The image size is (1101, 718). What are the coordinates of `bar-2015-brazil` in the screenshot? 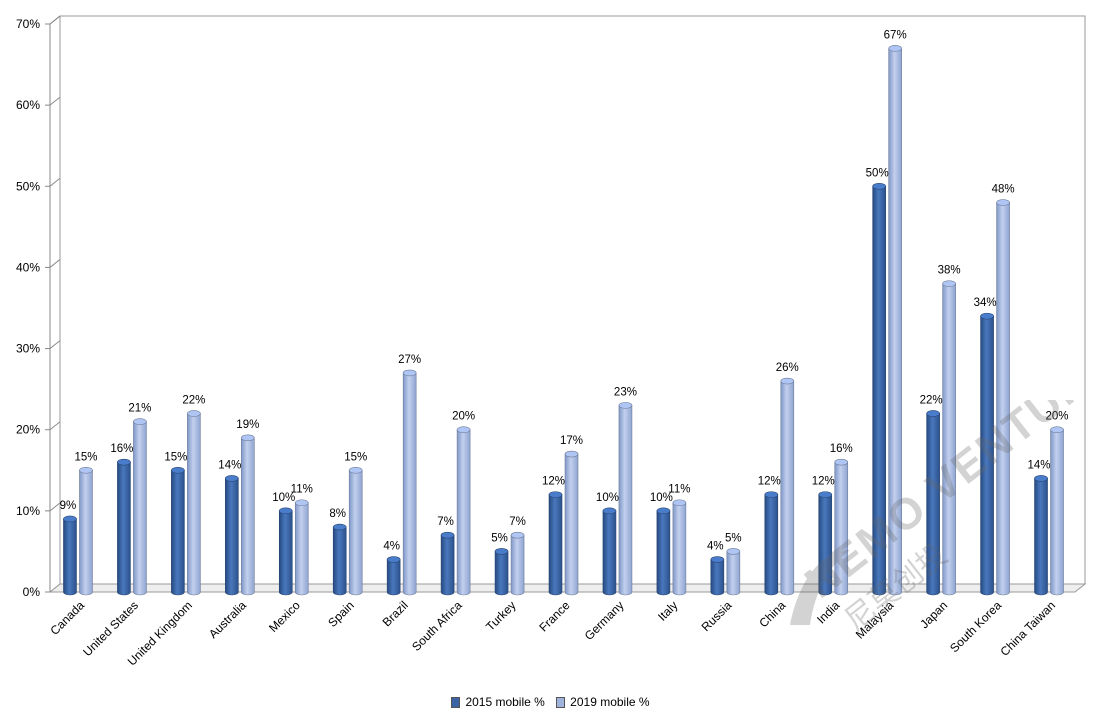 It's located at (393, 577).